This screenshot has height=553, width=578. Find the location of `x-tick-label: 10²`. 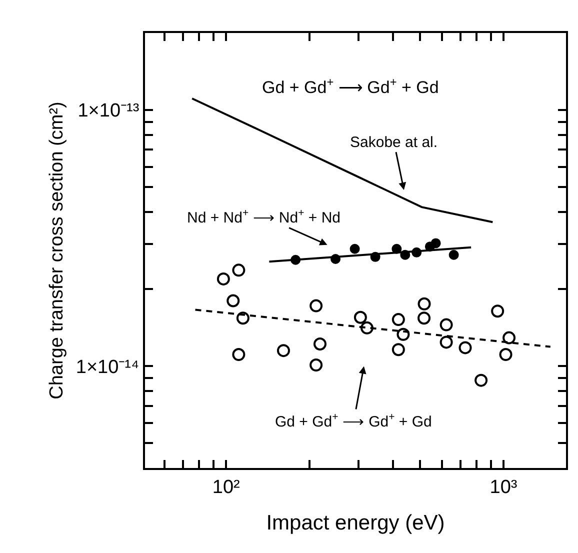

x-tick-label: 10² is located at coordinates (226, 487).